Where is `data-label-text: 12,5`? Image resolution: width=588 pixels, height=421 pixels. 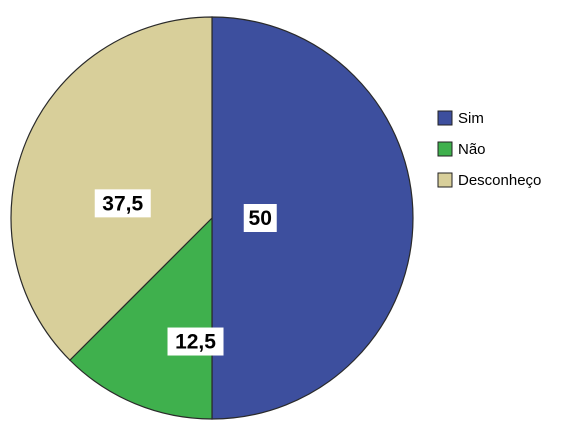
data-label-text: 12,5 is located at coordinates (195, 342).